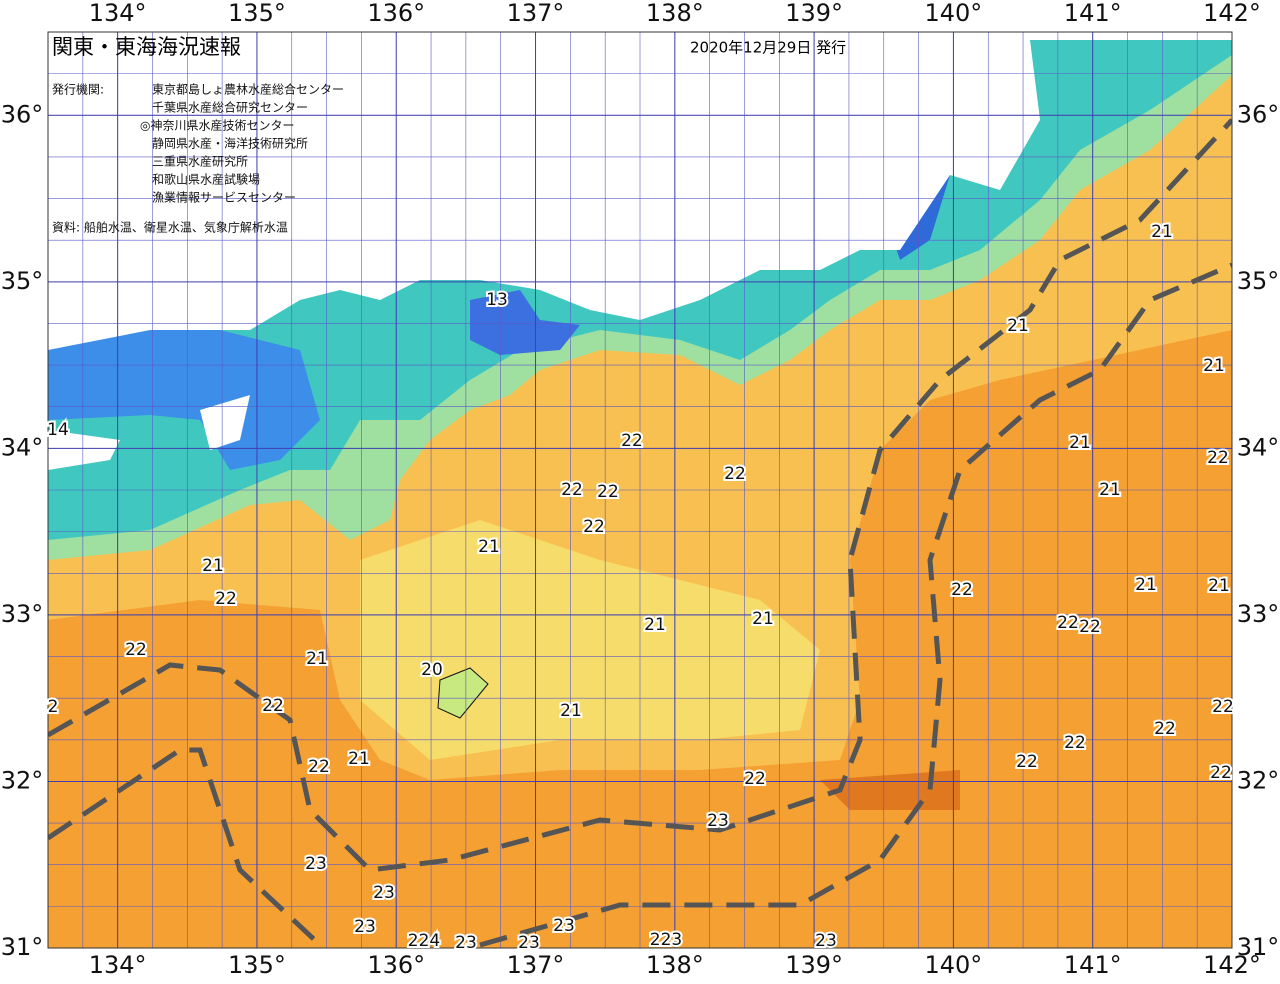  Describe the element at coordinates (84, 450) in the screenshot. I see `land` at that location.